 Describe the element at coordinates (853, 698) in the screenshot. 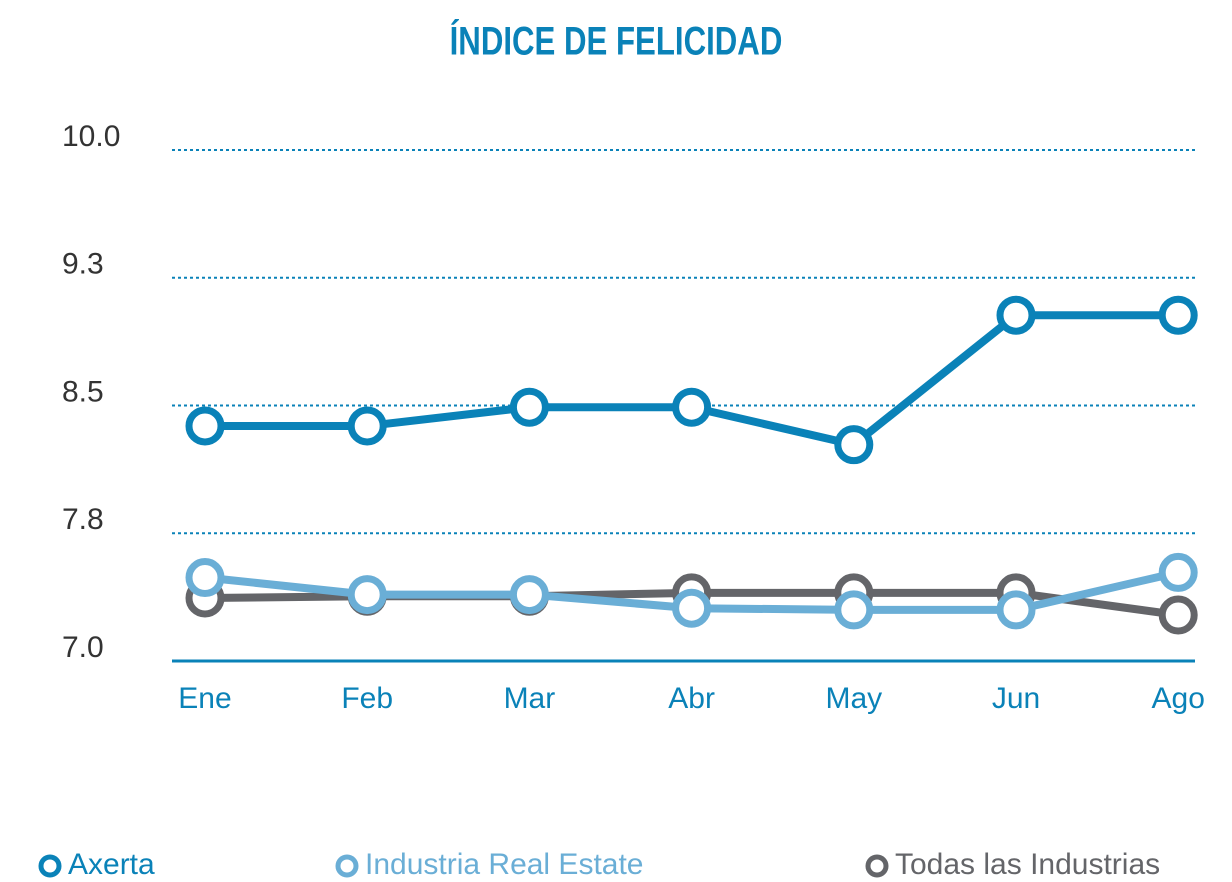

I see `x-tick-label: May` at that location.